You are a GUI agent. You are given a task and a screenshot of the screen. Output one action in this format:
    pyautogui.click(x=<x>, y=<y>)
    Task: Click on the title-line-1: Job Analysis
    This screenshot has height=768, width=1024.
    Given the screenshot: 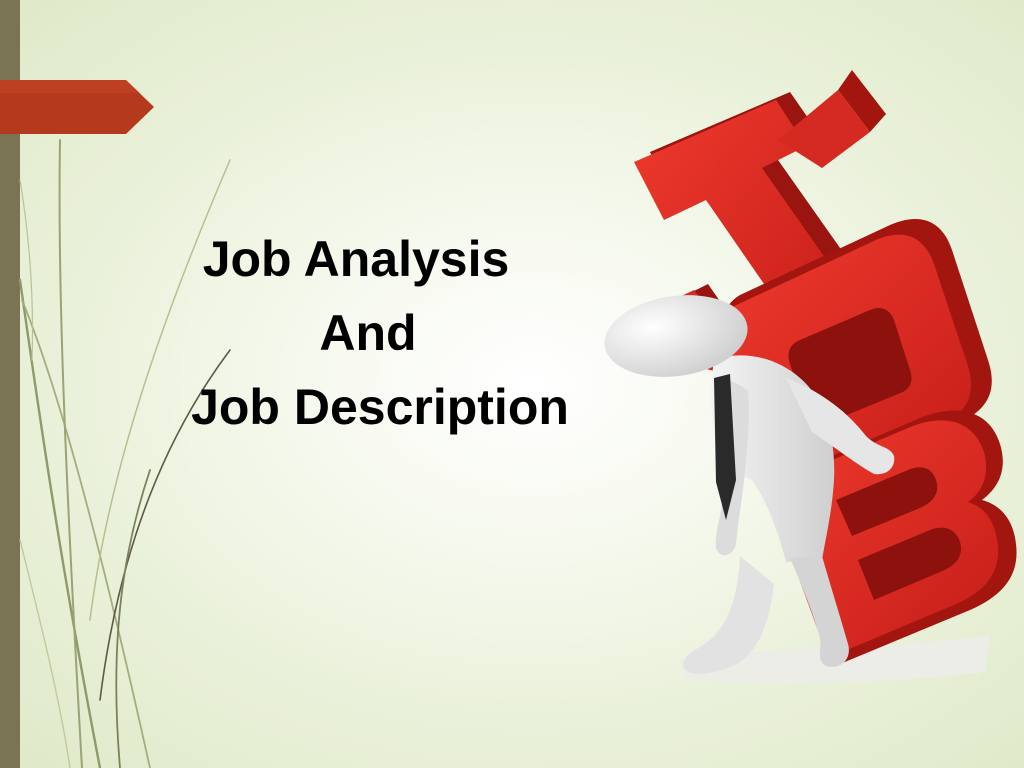 What is the action you would take?
    pyautogui.click(x=356, y=259)
    